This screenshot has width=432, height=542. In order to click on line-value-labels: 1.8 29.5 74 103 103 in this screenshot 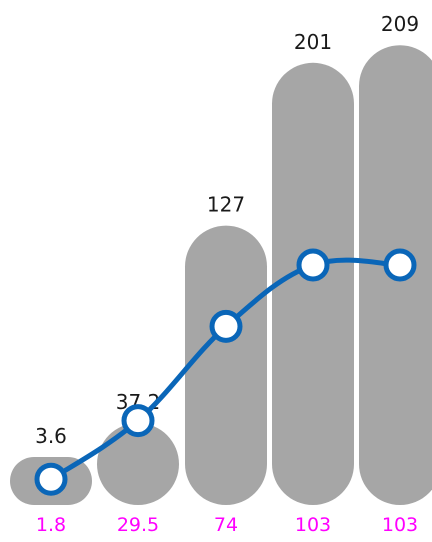, I will do `click(227, 525)`.